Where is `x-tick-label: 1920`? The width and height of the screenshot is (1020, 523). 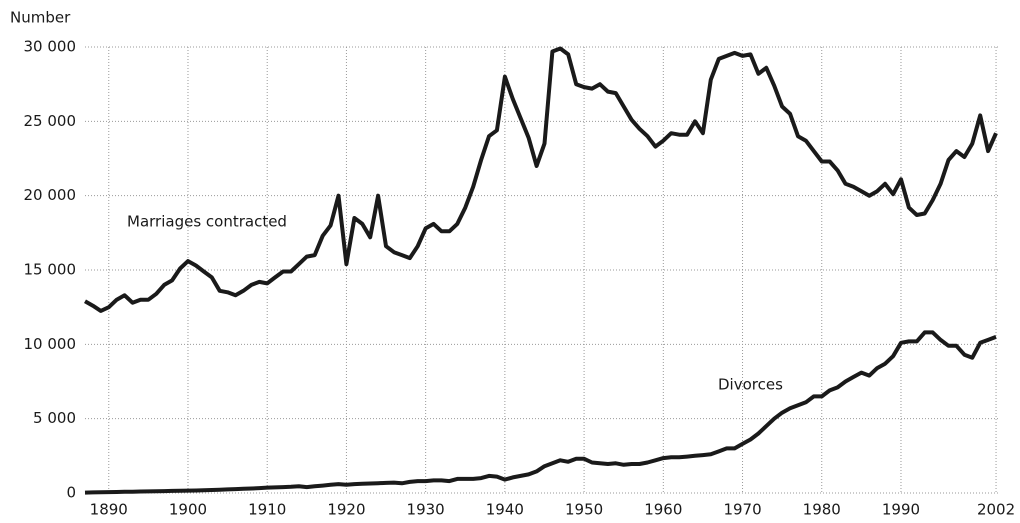 x-tick-label: 1920 is located at coordinates (346, 510).